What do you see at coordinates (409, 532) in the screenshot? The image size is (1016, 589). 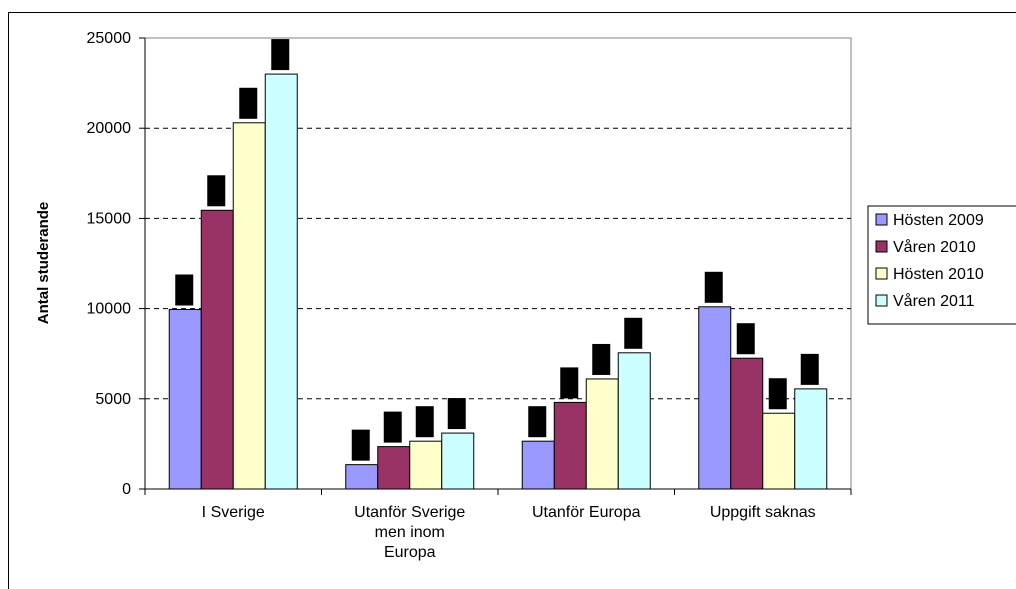 I see `x-tick-label: Utanför Sverige men inom Europa` at bounding box center [409, 532].